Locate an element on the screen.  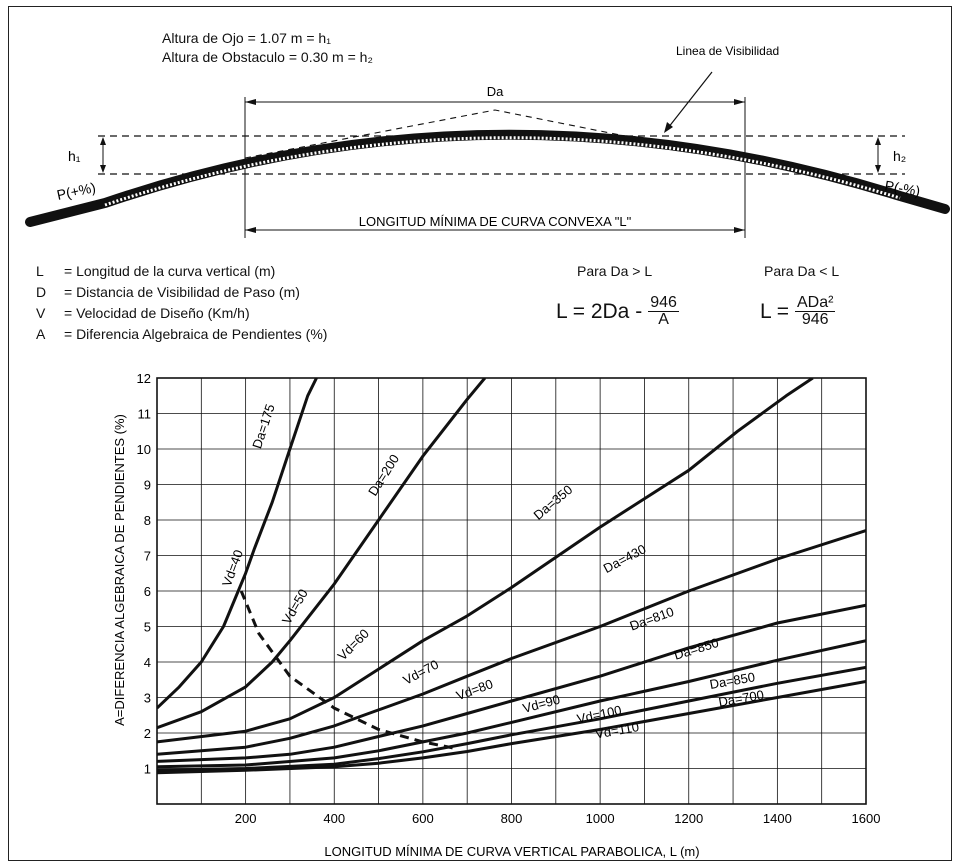
y-tick-label: 2 is located at coordinates (147, 733).